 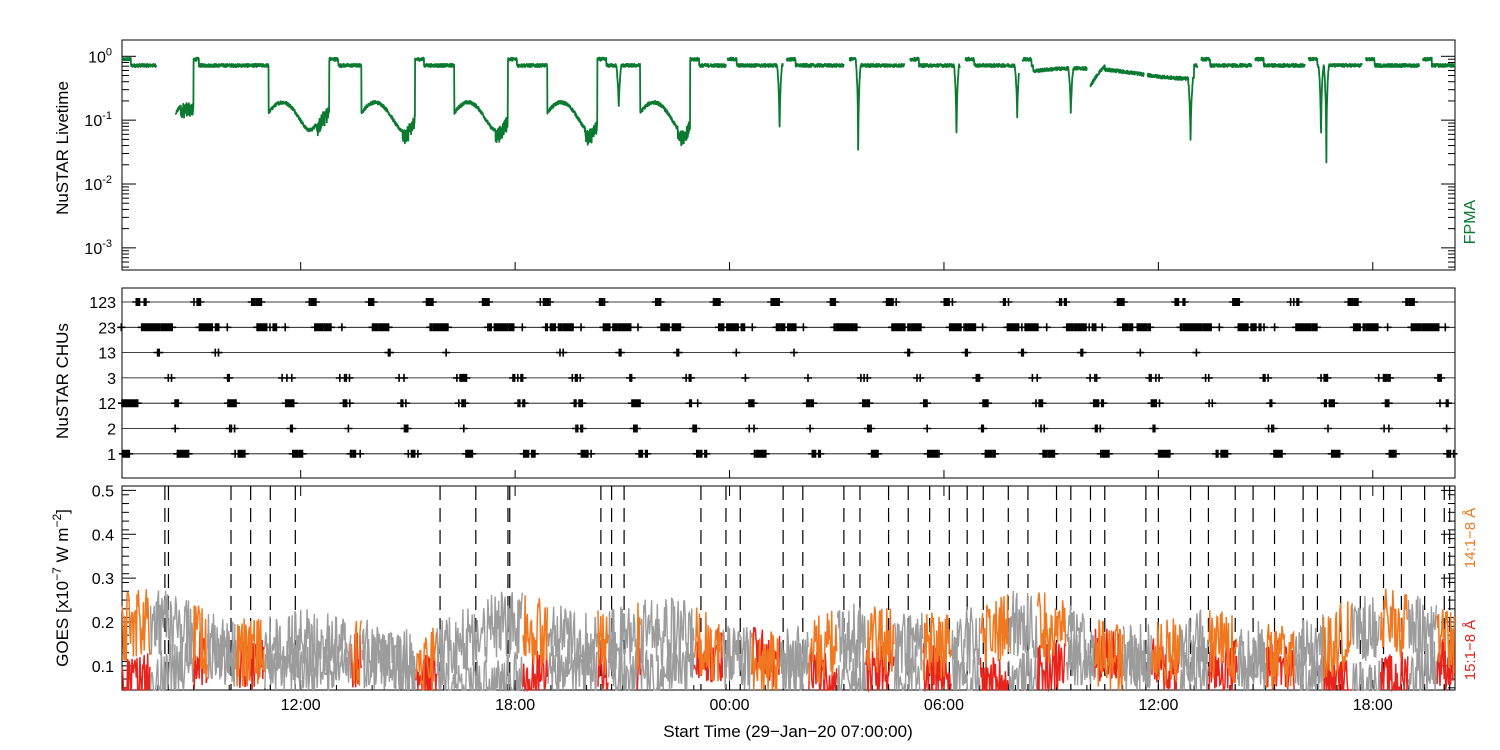 What do you see at coordinates (111, 455) in the screenshot?
I see `chu-tick-label: 1` at bounding box center [111, 455].